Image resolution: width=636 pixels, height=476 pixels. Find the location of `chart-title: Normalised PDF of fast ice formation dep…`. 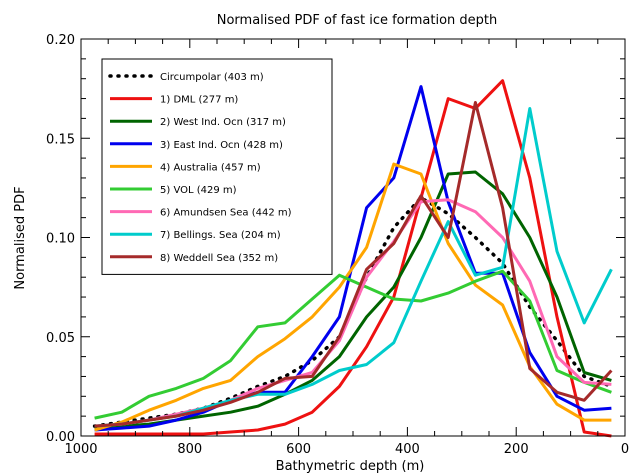

chart-title: Normalised PDF of fast ice formation dep… is located at coordinates (357, 20).